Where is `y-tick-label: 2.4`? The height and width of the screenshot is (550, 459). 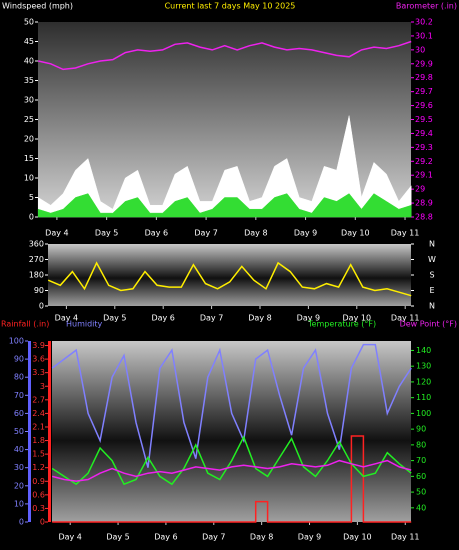 y-tick-label: 2.4 is located at coordinates (38, 413).